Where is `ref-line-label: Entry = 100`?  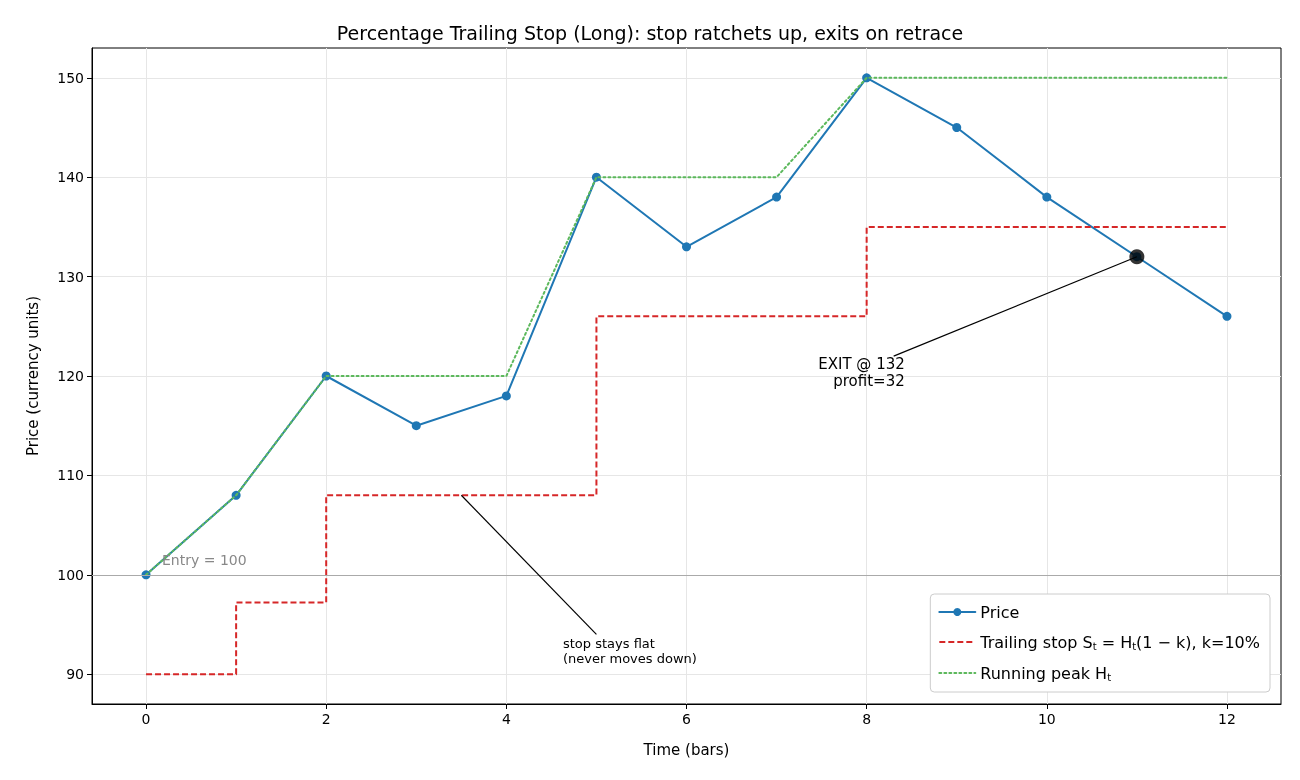 ref-line-label: Entry = 100 is located at coordinates (204, 559).